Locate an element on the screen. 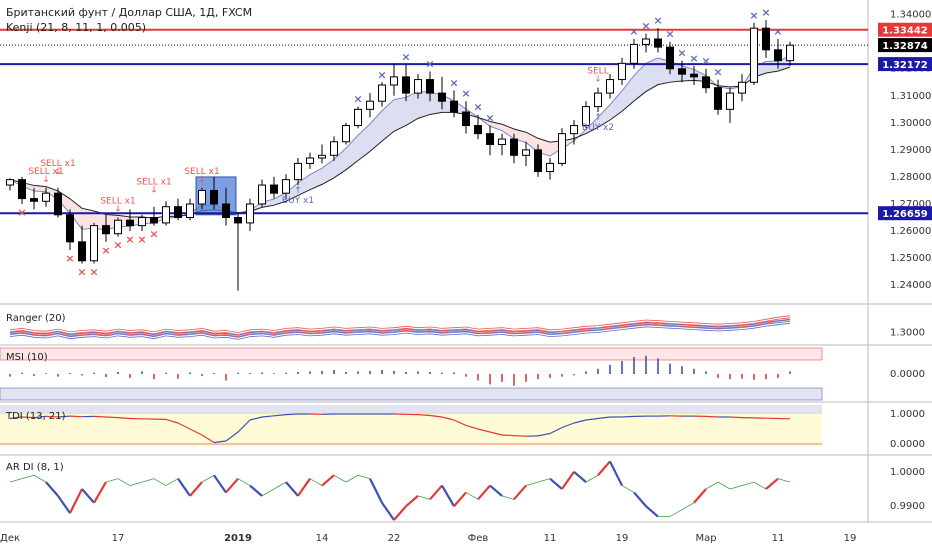 This screenshot has width=932, height=550. msi-upper-zone is located at coordinates (411, 354).